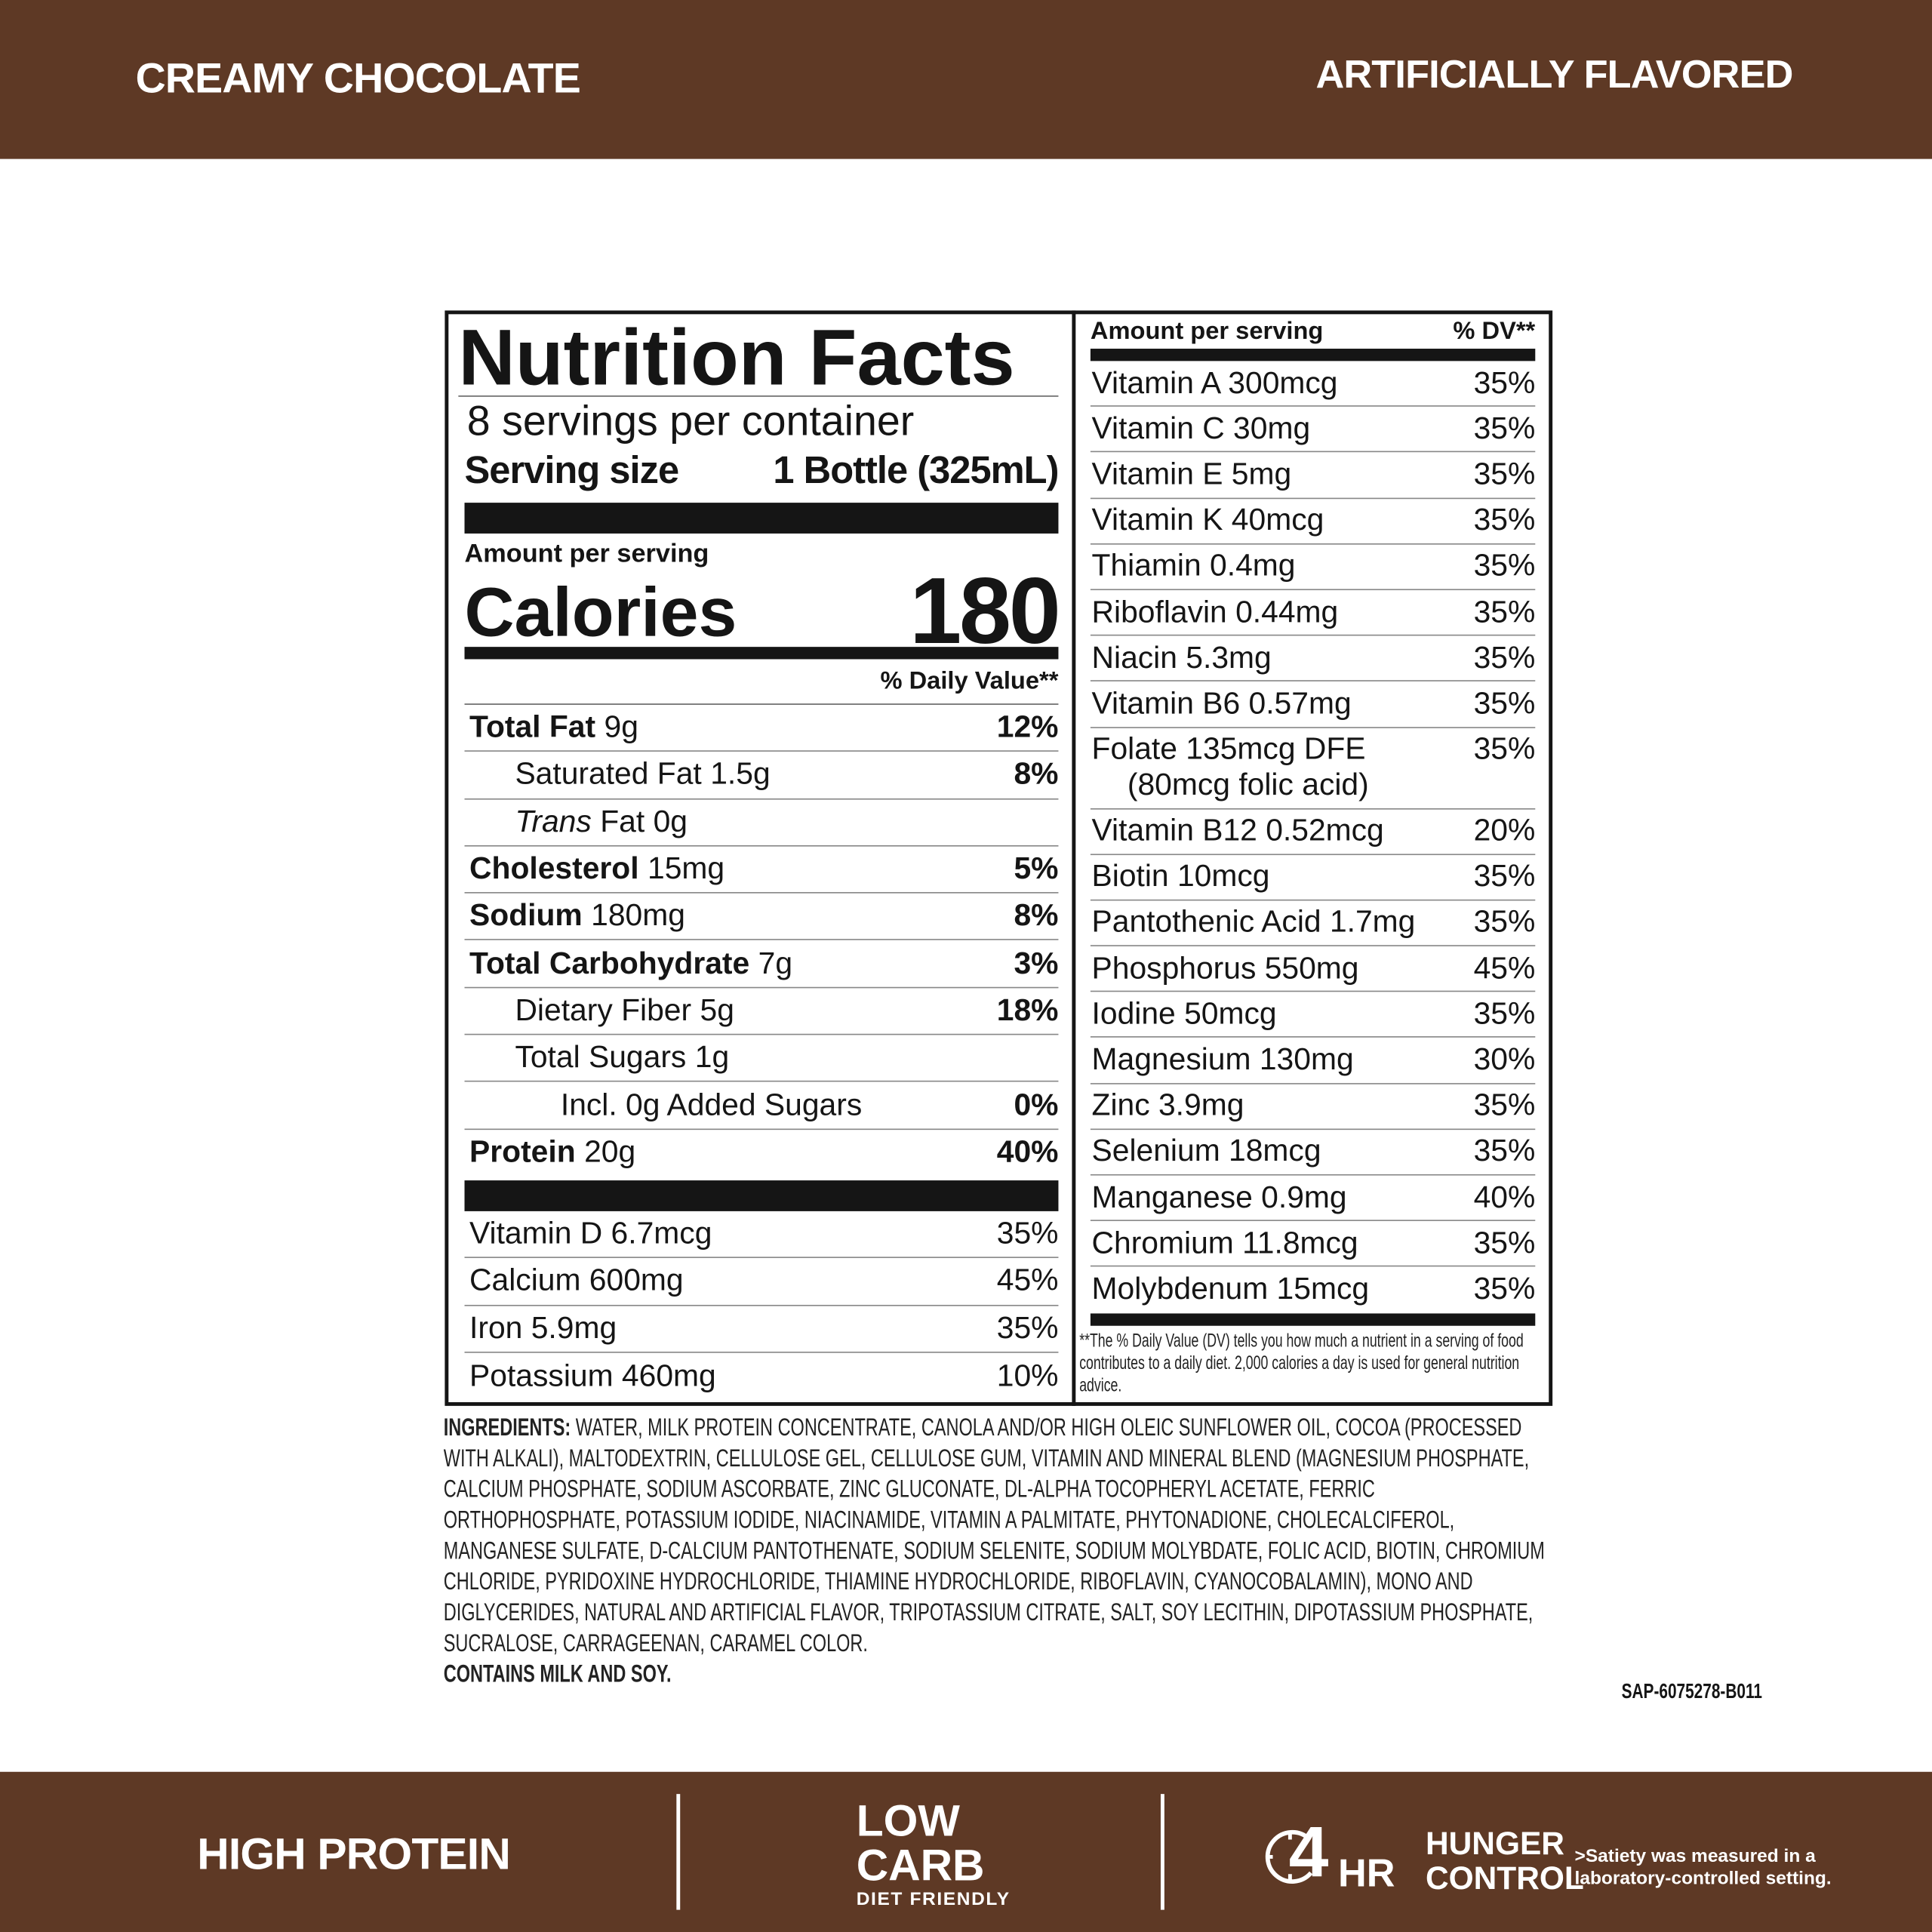 The width and height of the screenshot is (1932, 1932). I want to click on micronutrient-row: Pantothenic Acid 1.7mg 35%, so click(1313, 923).